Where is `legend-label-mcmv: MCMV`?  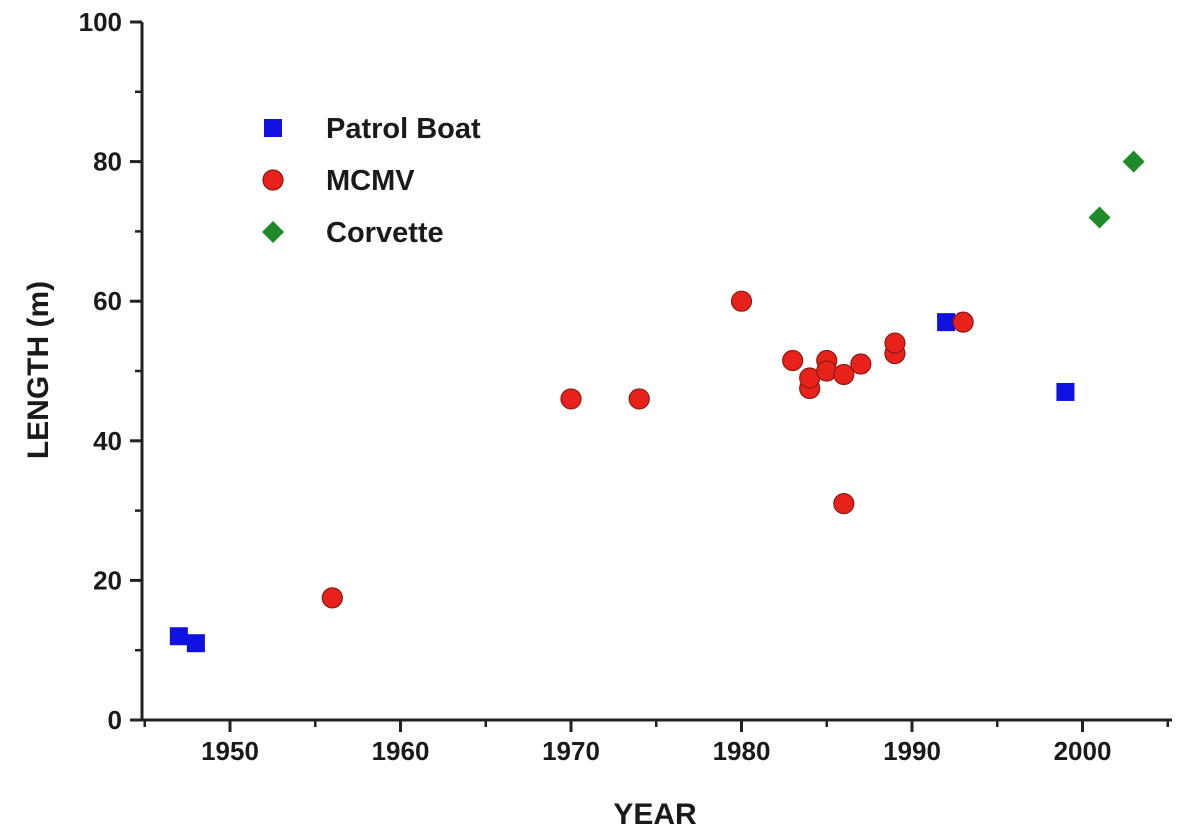 legend-label-mcmv: MCMV is located at coordinates (370, 181).